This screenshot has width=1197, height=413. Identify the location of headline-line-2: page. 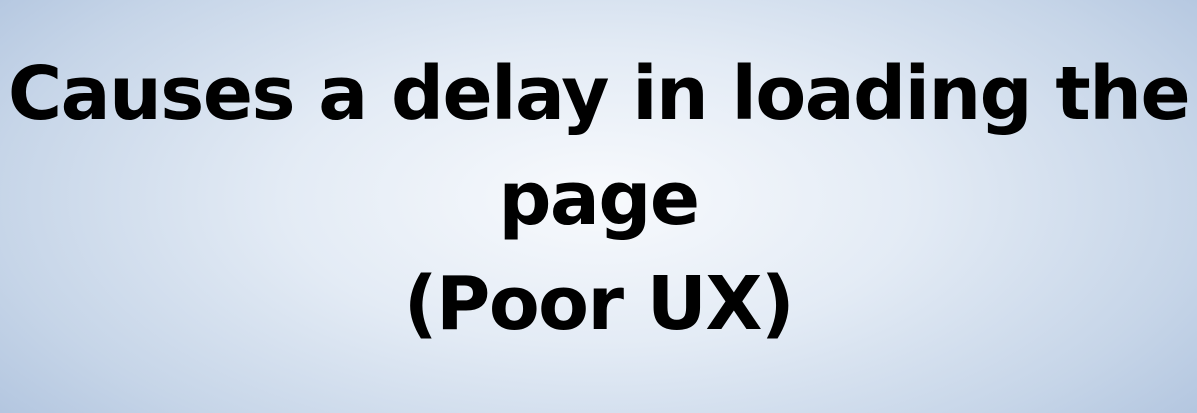
(599, 199).